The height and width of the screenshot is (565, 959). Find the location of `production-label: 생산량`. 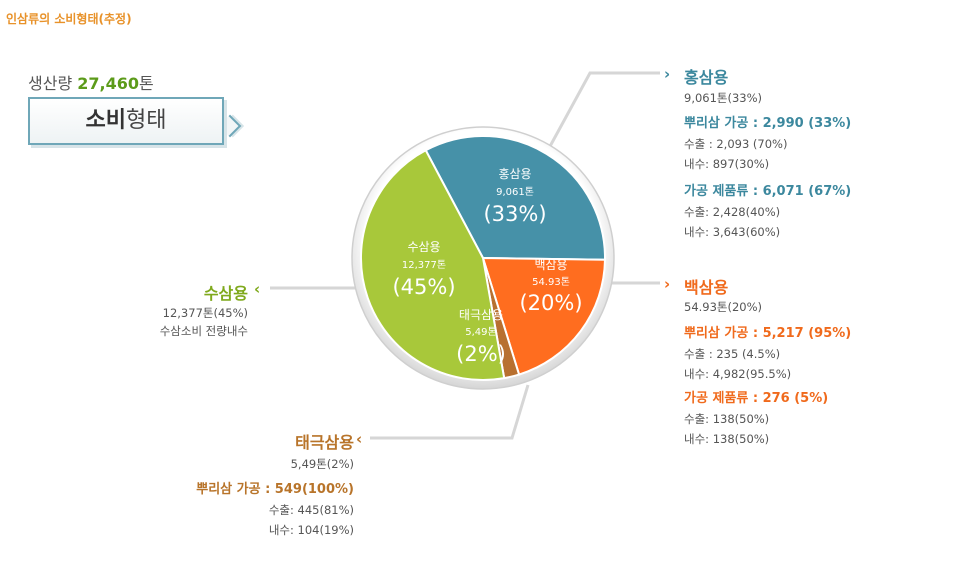

production-label: 생산량 is located at coordinates (50, 83).